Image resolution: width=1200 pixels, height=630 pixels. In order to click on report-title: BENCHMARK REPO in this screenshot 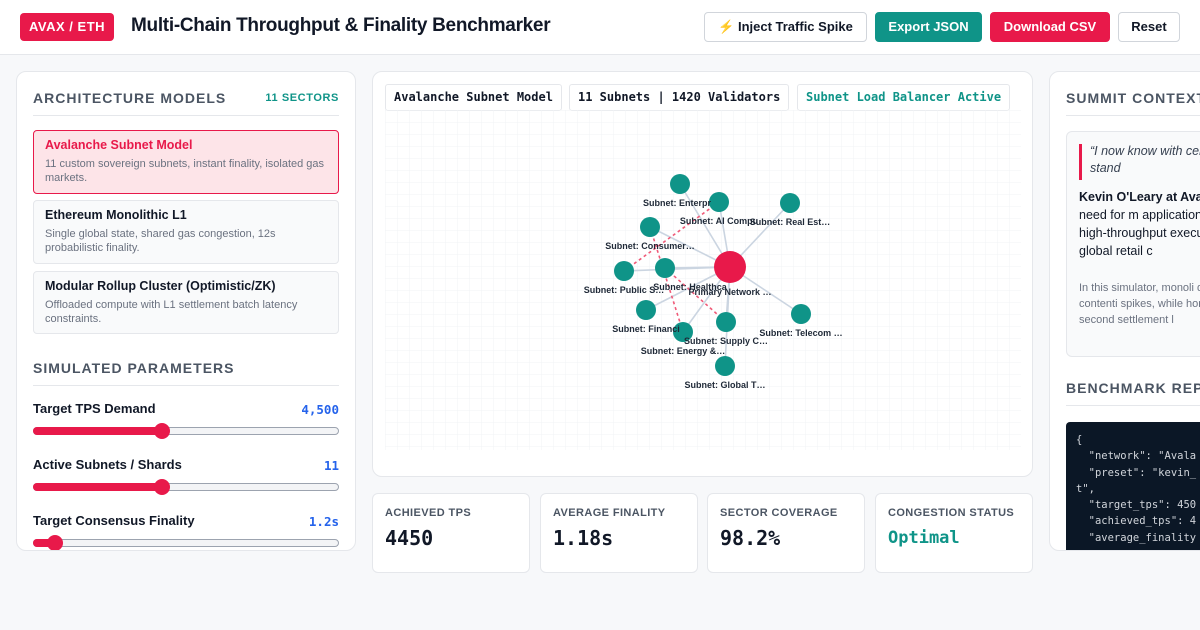, I will do `click(1133, 388)`.